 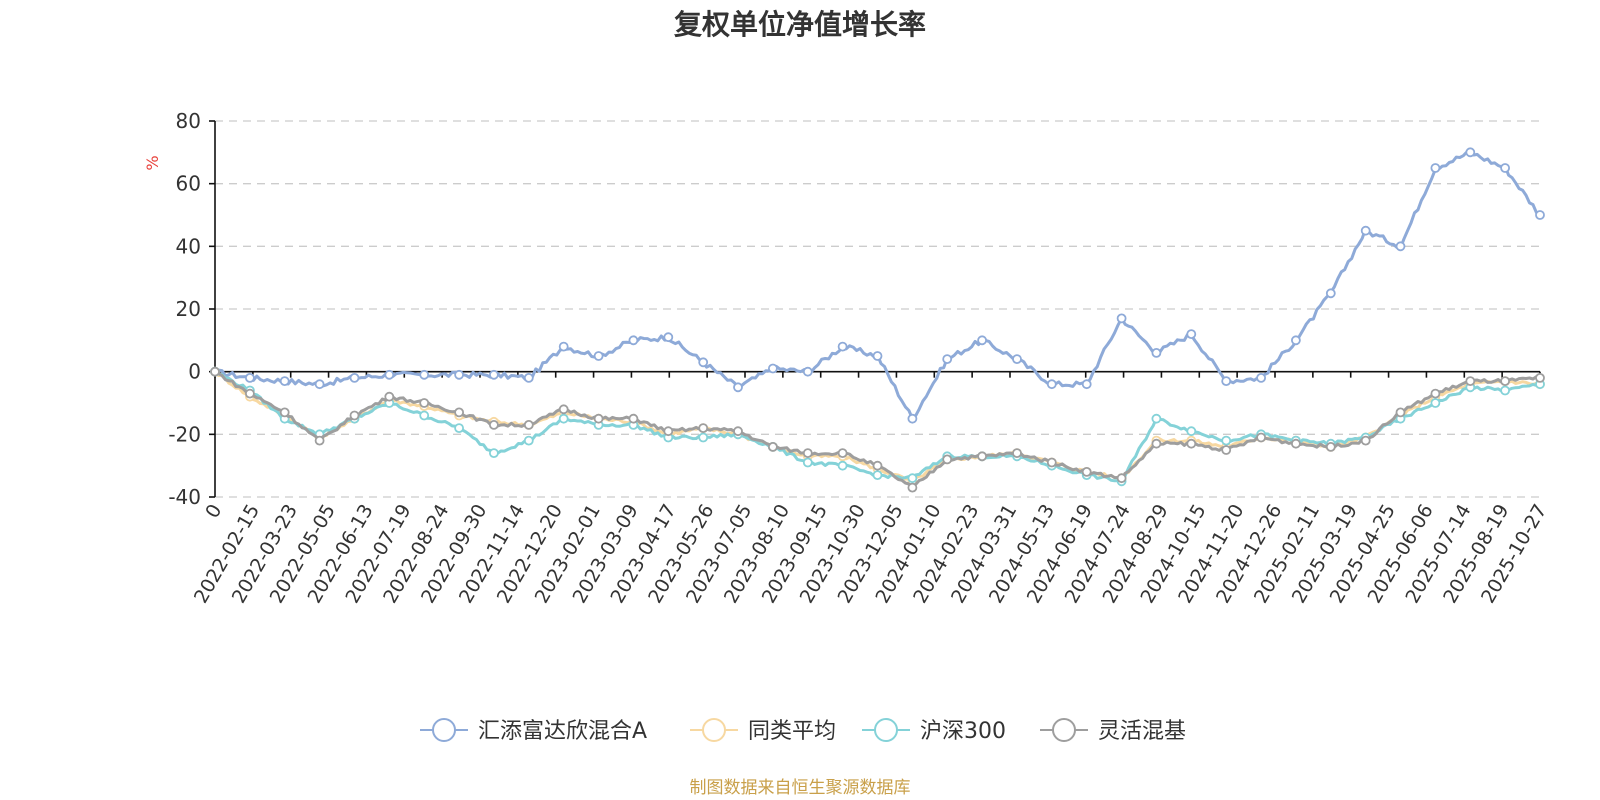 I want to click on source-note: 制图数据来自恒生聚源数据库, so click(x=800, y=788).